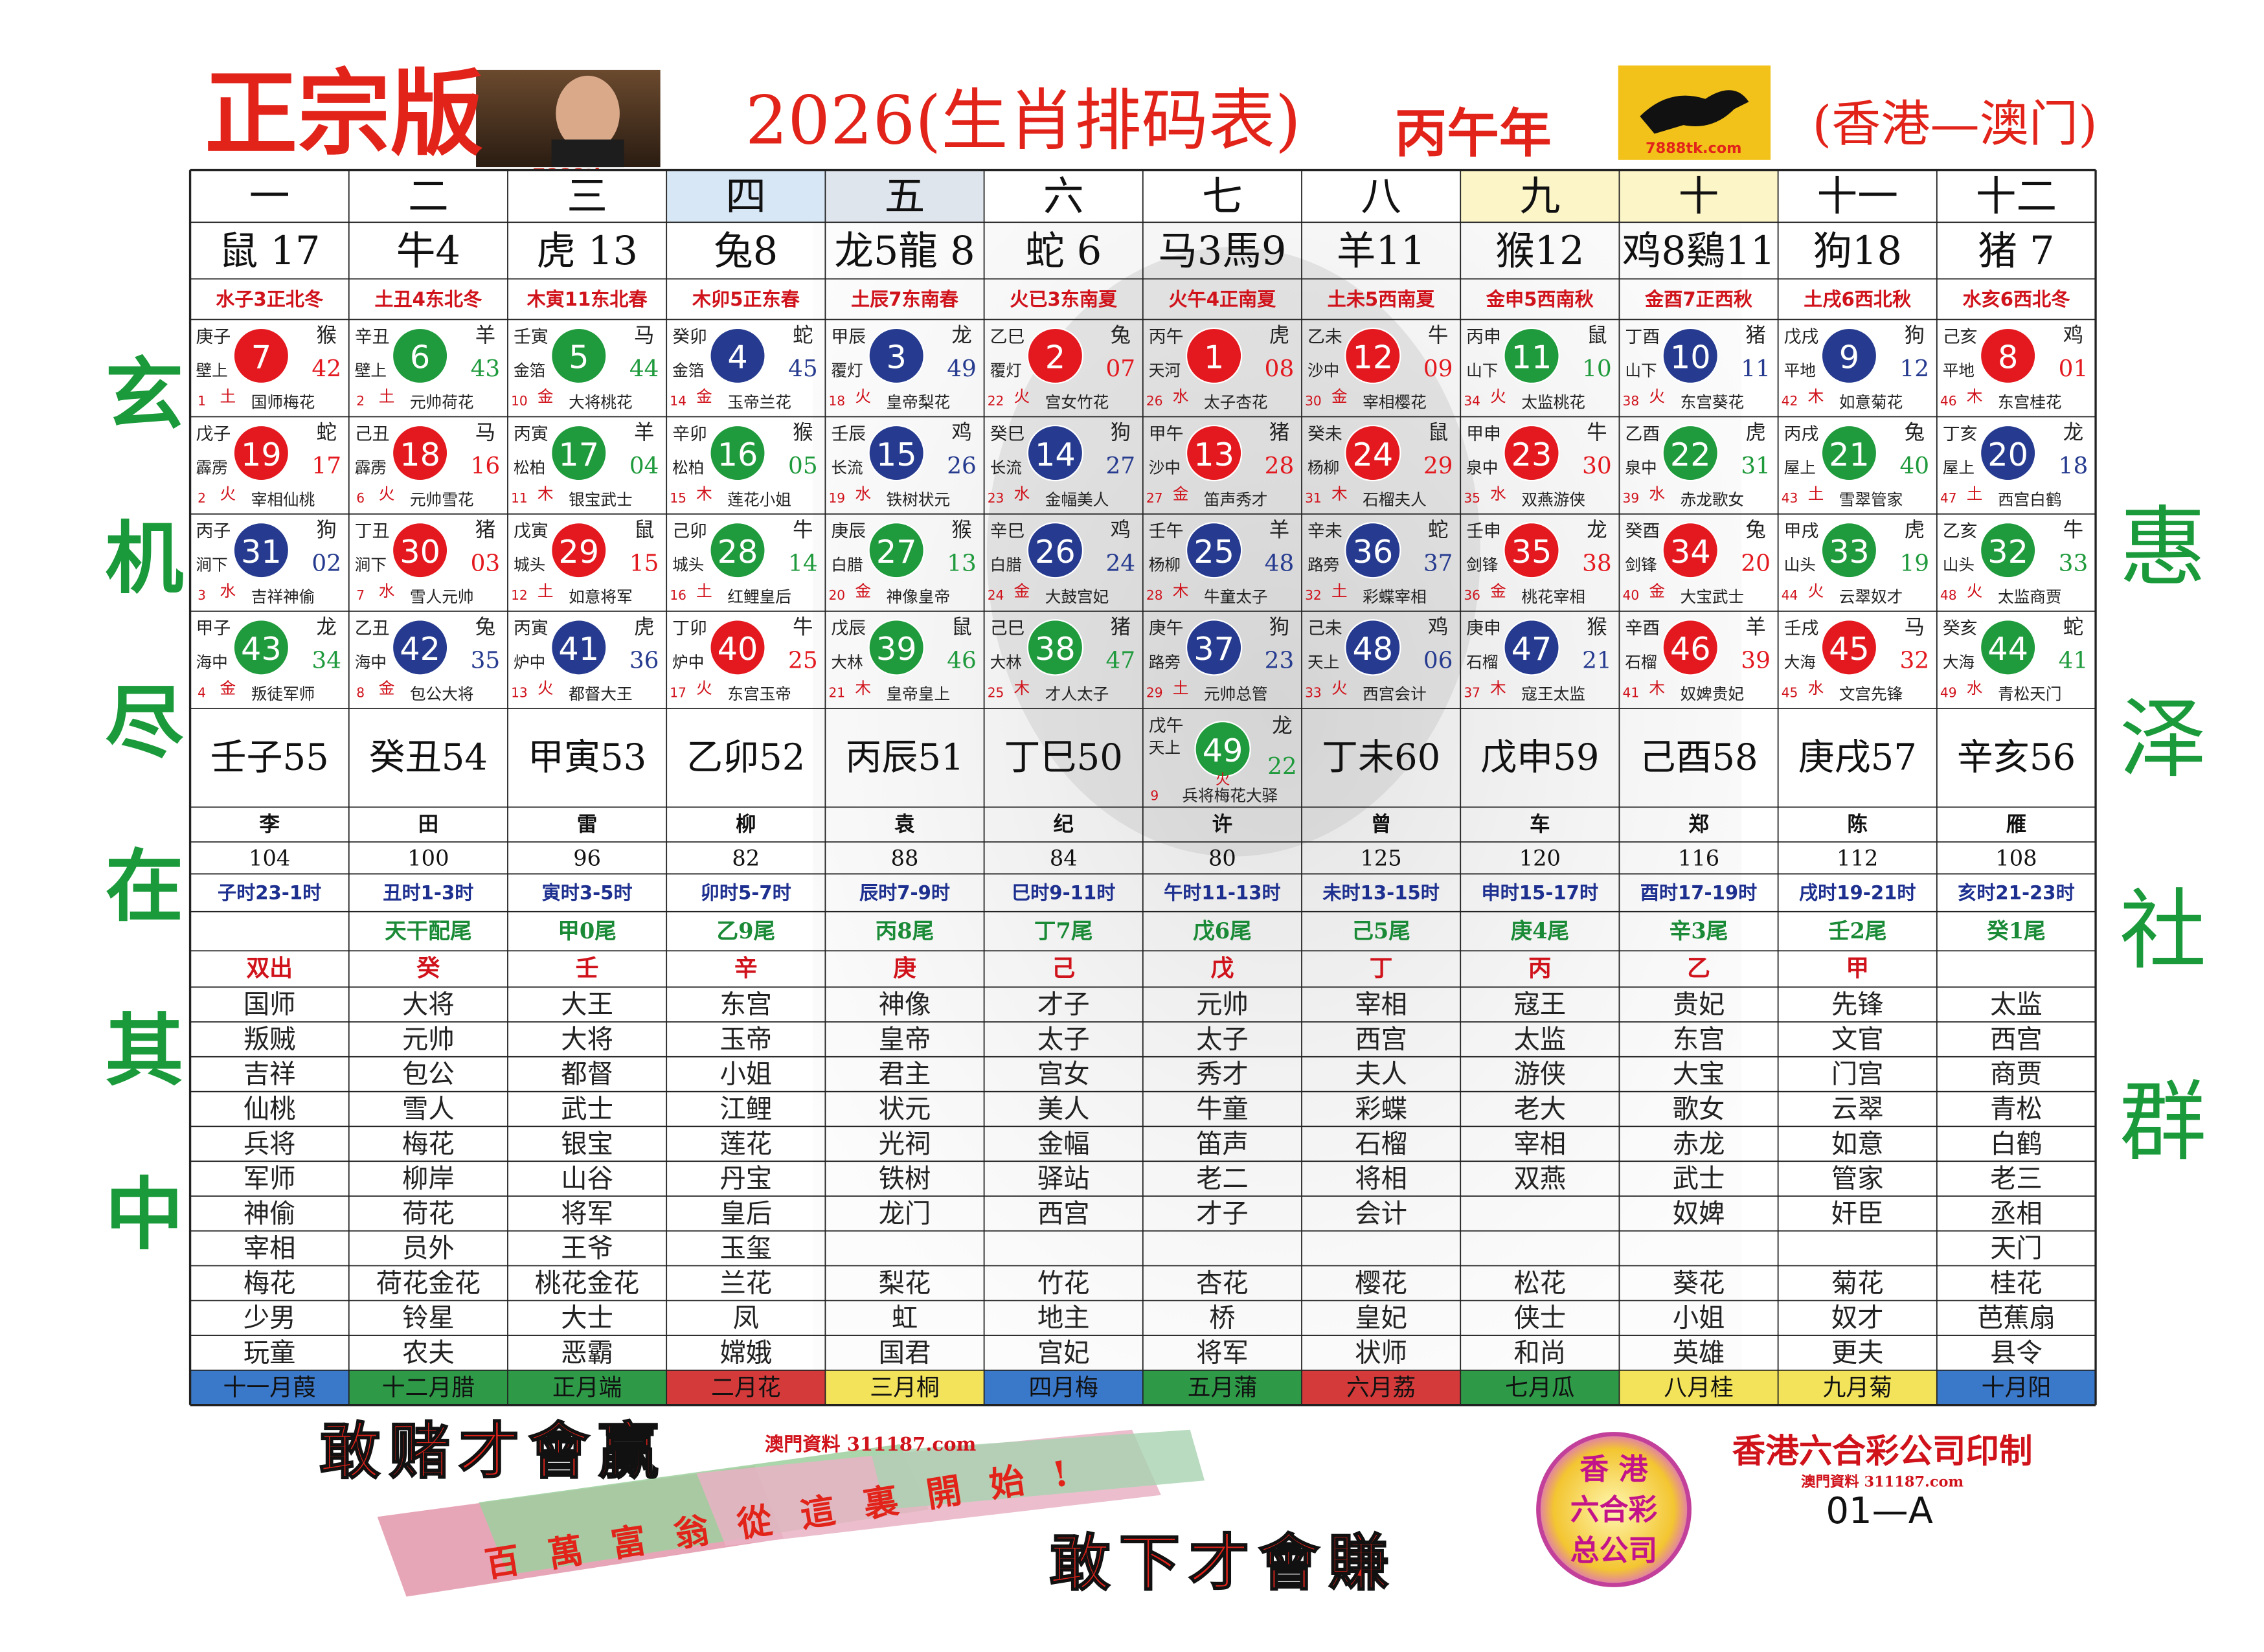  Describe the element at coordinates (1154, 795) in the screenshot. I see `cell-order: 9` at that location.